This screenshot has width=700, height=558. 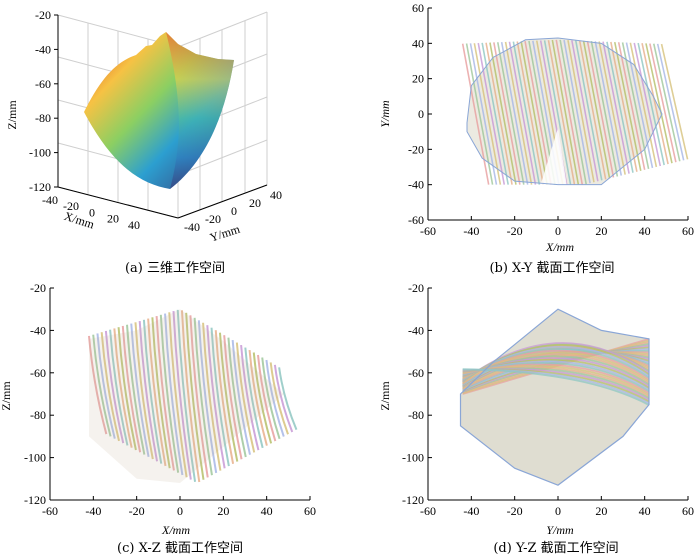 I want to click on panel-c-y-tick-label: -20, so click(x=38, y=288).